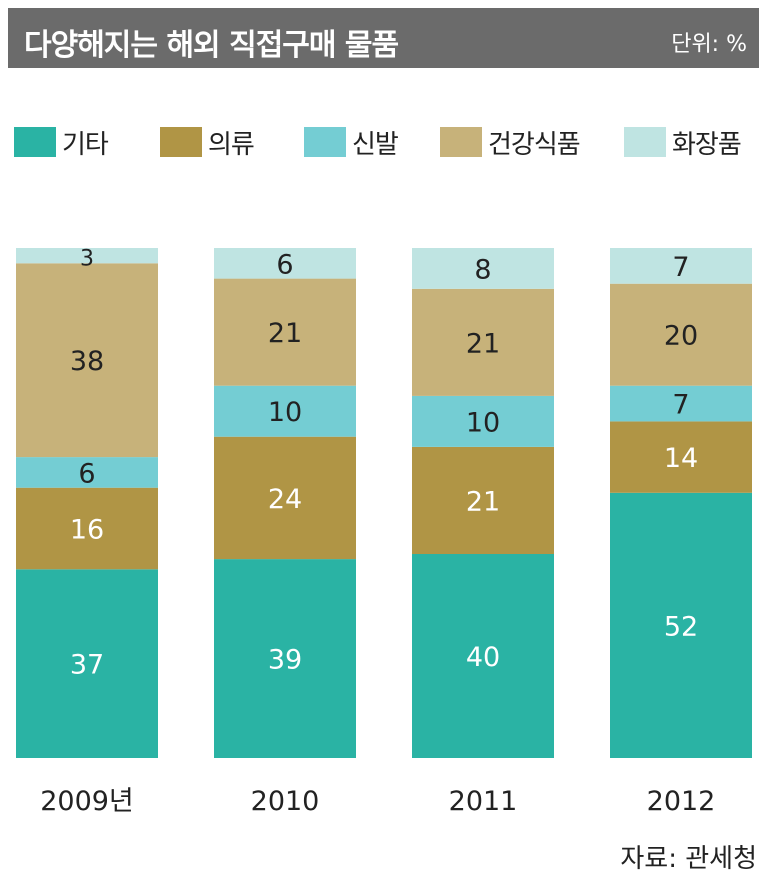 The image size is (767, 888). I want to click on data-label-2-0: 6, so click(86, 473).